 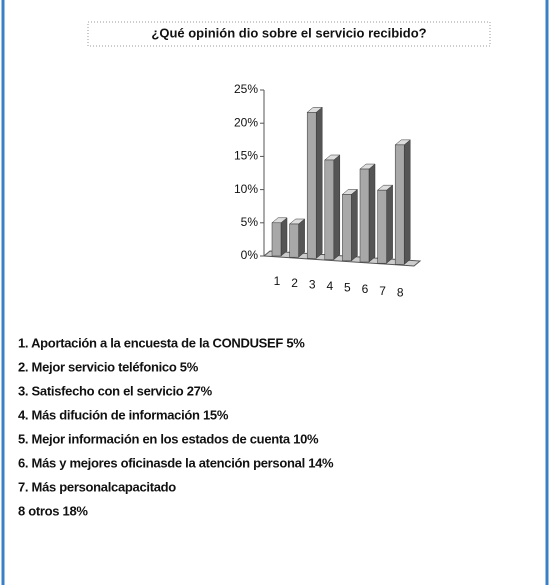 I want to click on x-tick-label: 4, so click(x=329, y=286).